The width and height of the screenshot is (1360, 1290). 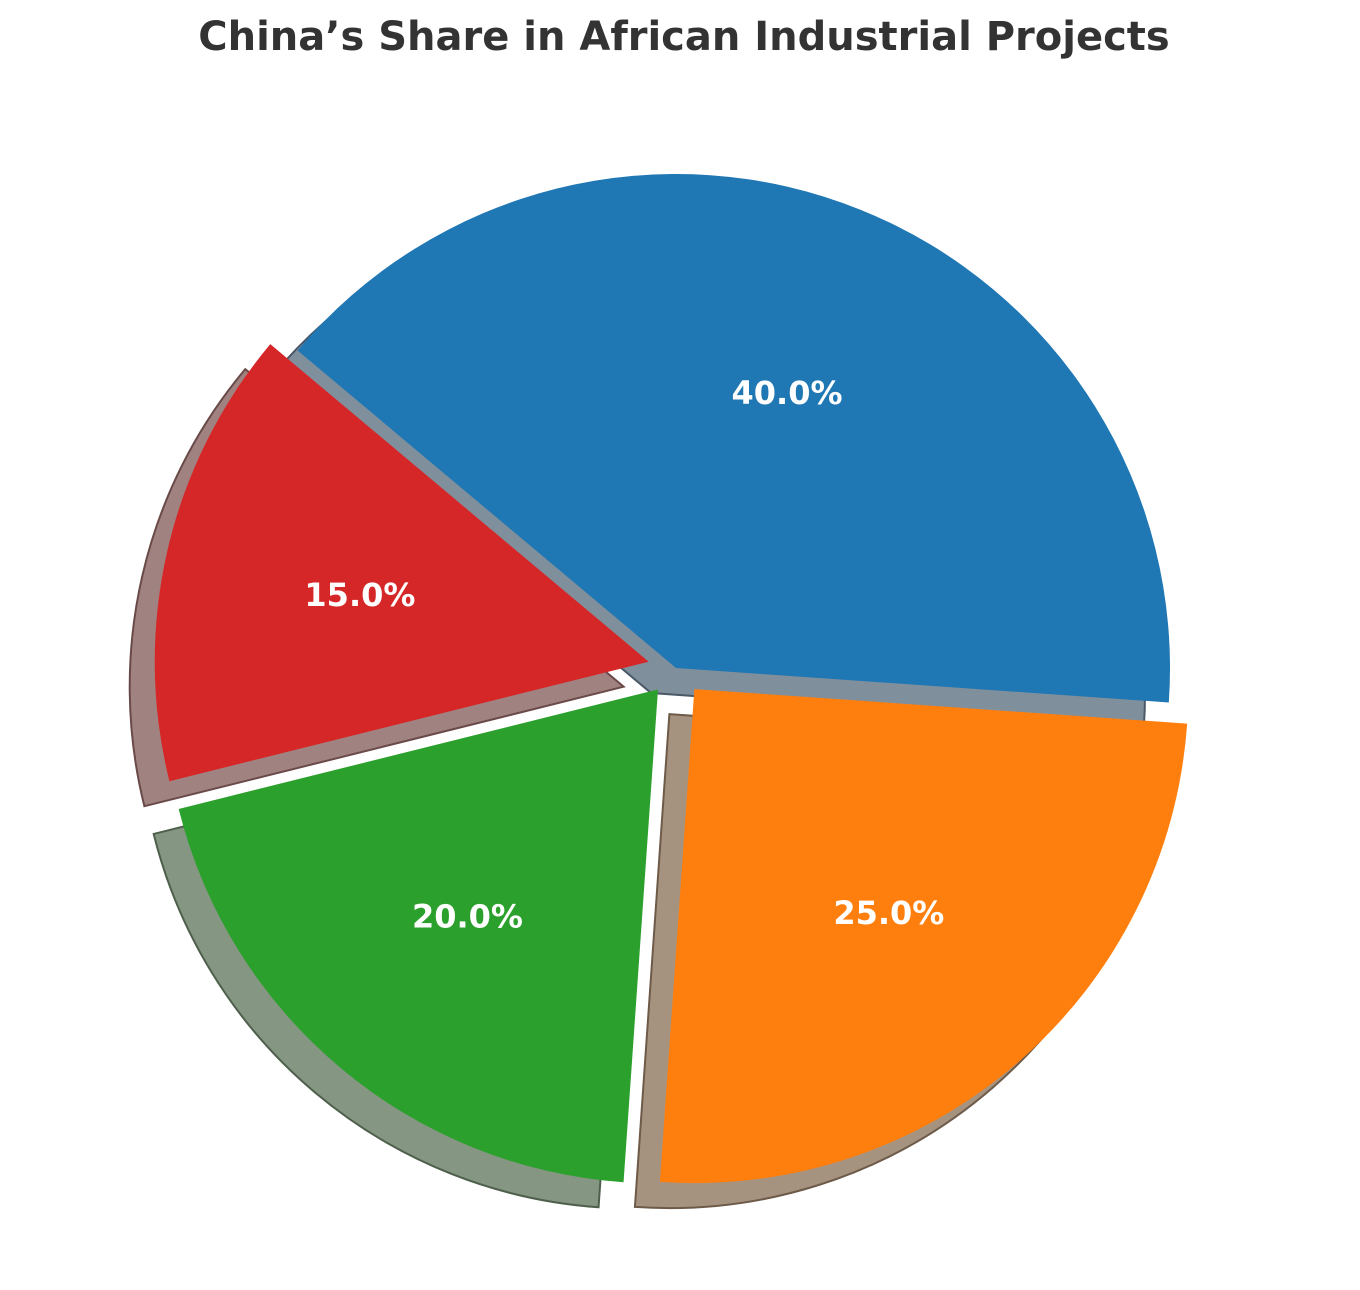 I want to click on pie-value-label-2: 25.0%, so click(x=888, y=913).